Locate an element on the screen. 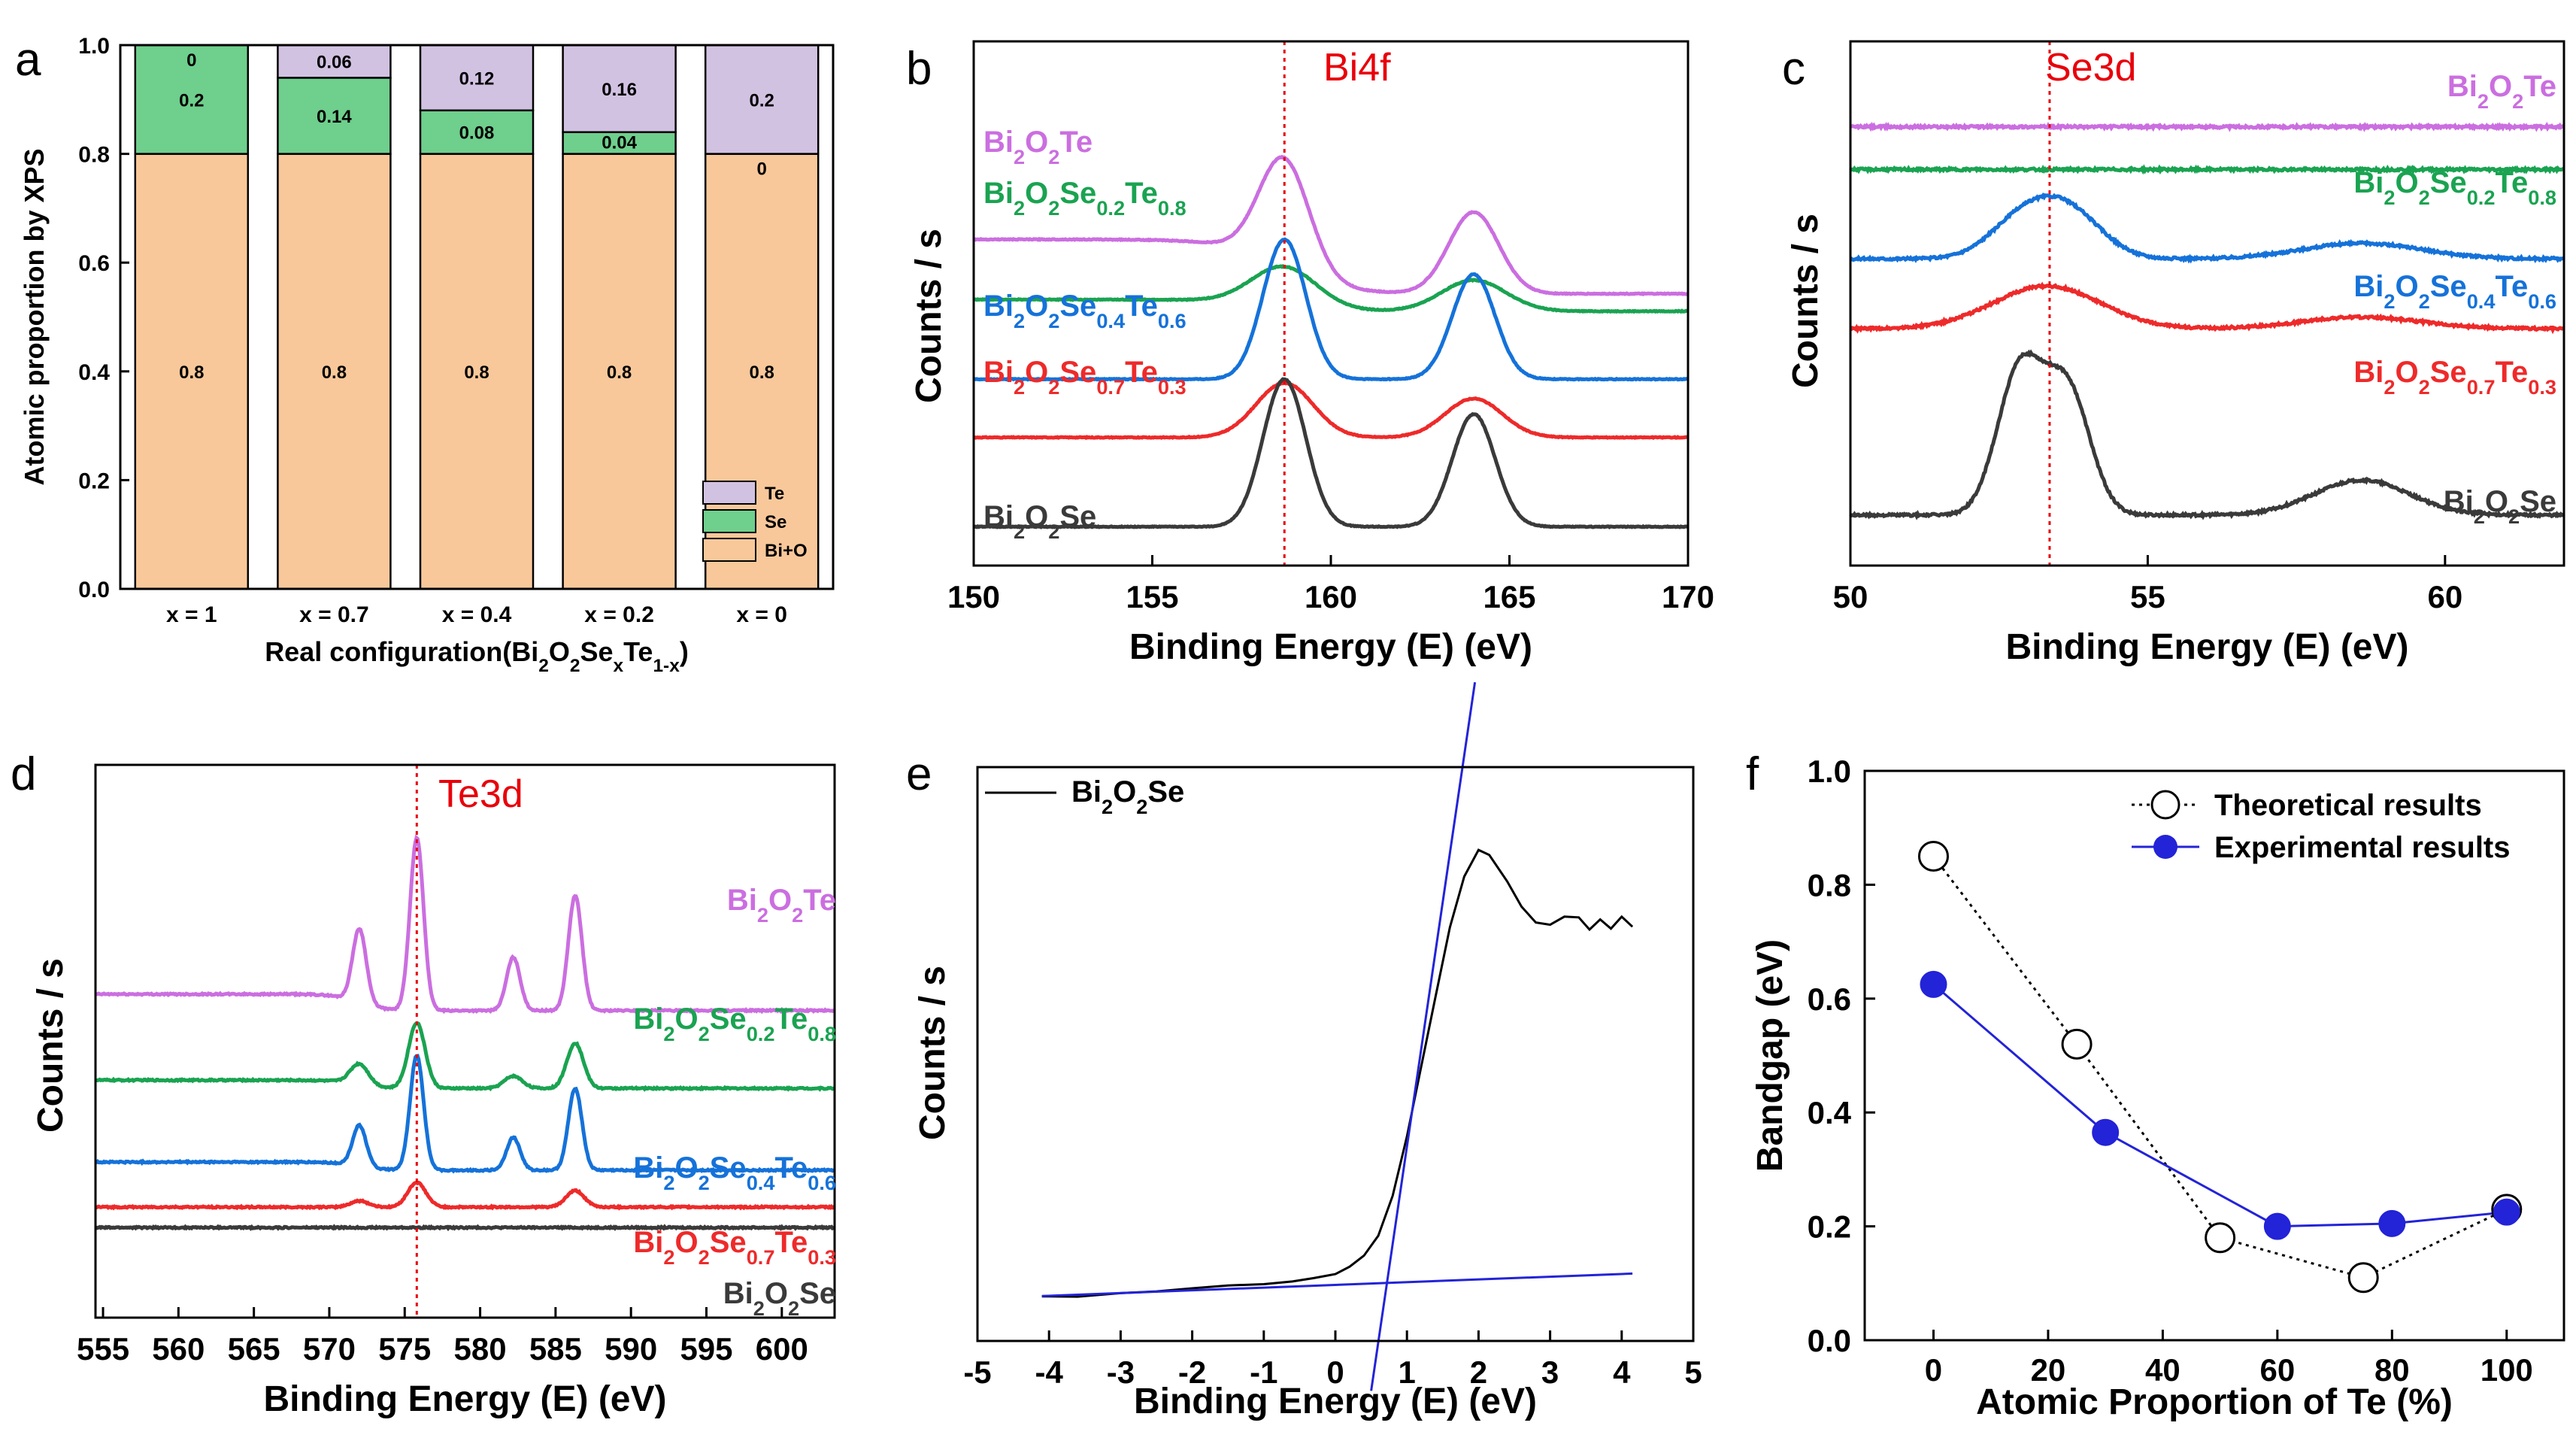 The height and width of the screenshot is (1447, 2576). f-xtick-label: 100 is located at coordinates (2507, 1370).